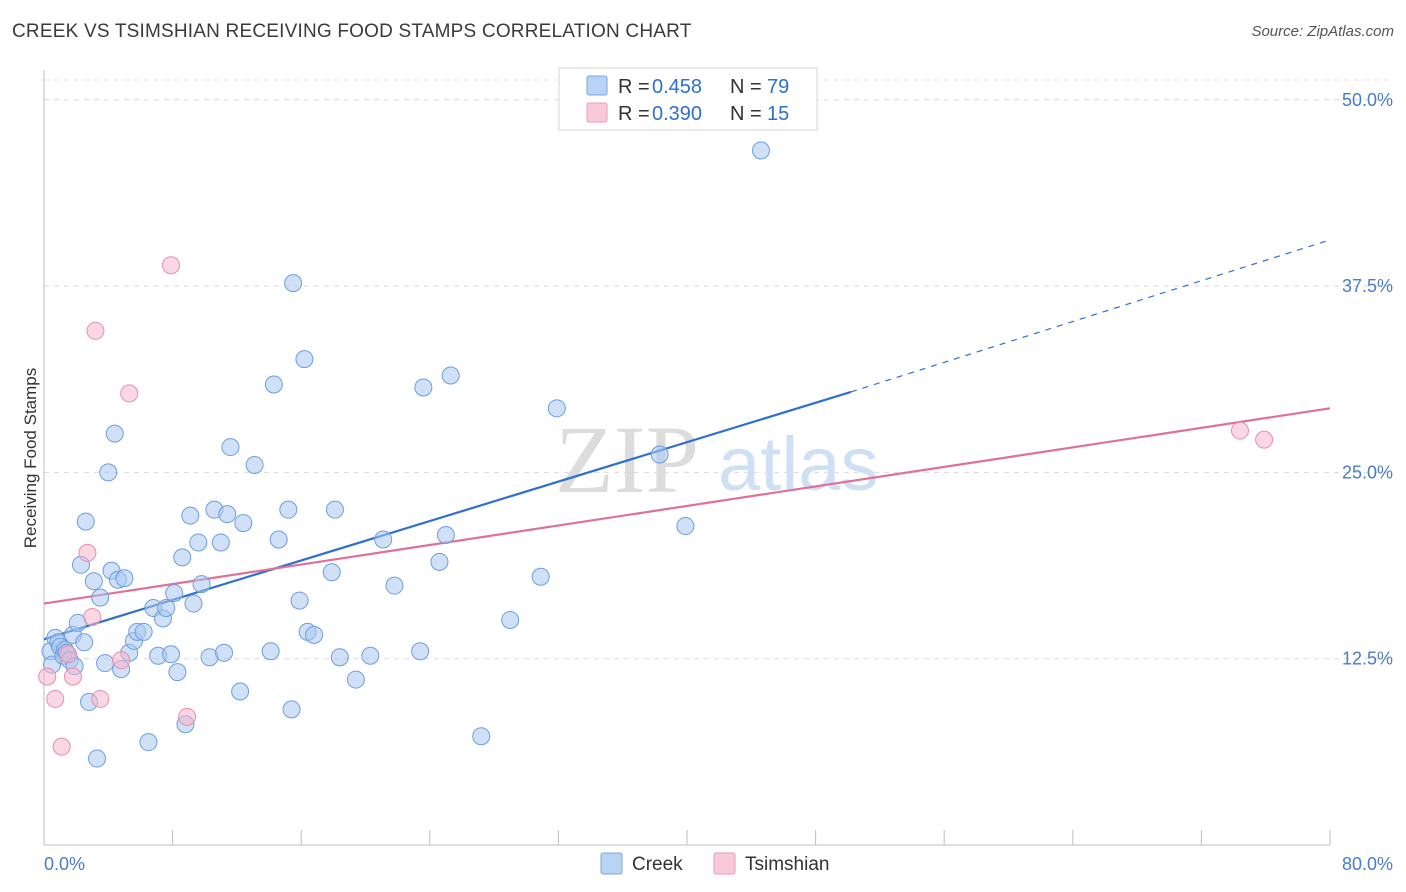 Image resolution: width=1406 pixels, height=892 pixels. I want to click on y-tick-label: 50.0%, so click(1367, 100).